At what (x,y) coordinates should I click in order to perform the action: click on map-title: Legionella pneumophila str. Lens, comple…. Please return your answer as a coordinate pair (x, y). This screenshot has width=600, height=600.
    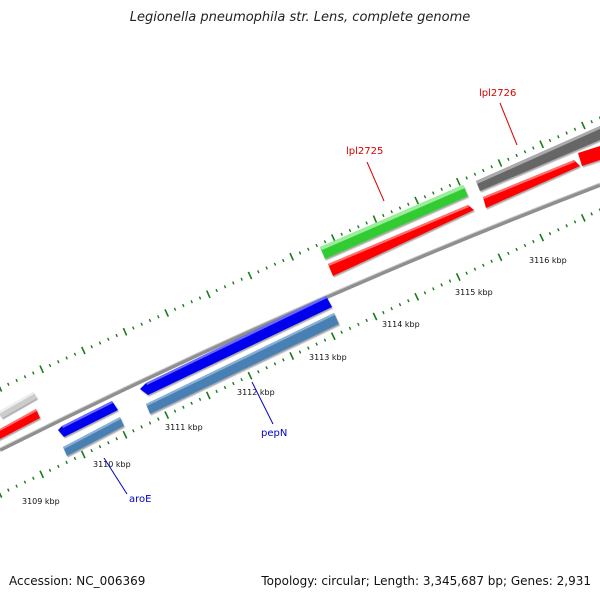
    Looking at the image, I should click on (300, 17).